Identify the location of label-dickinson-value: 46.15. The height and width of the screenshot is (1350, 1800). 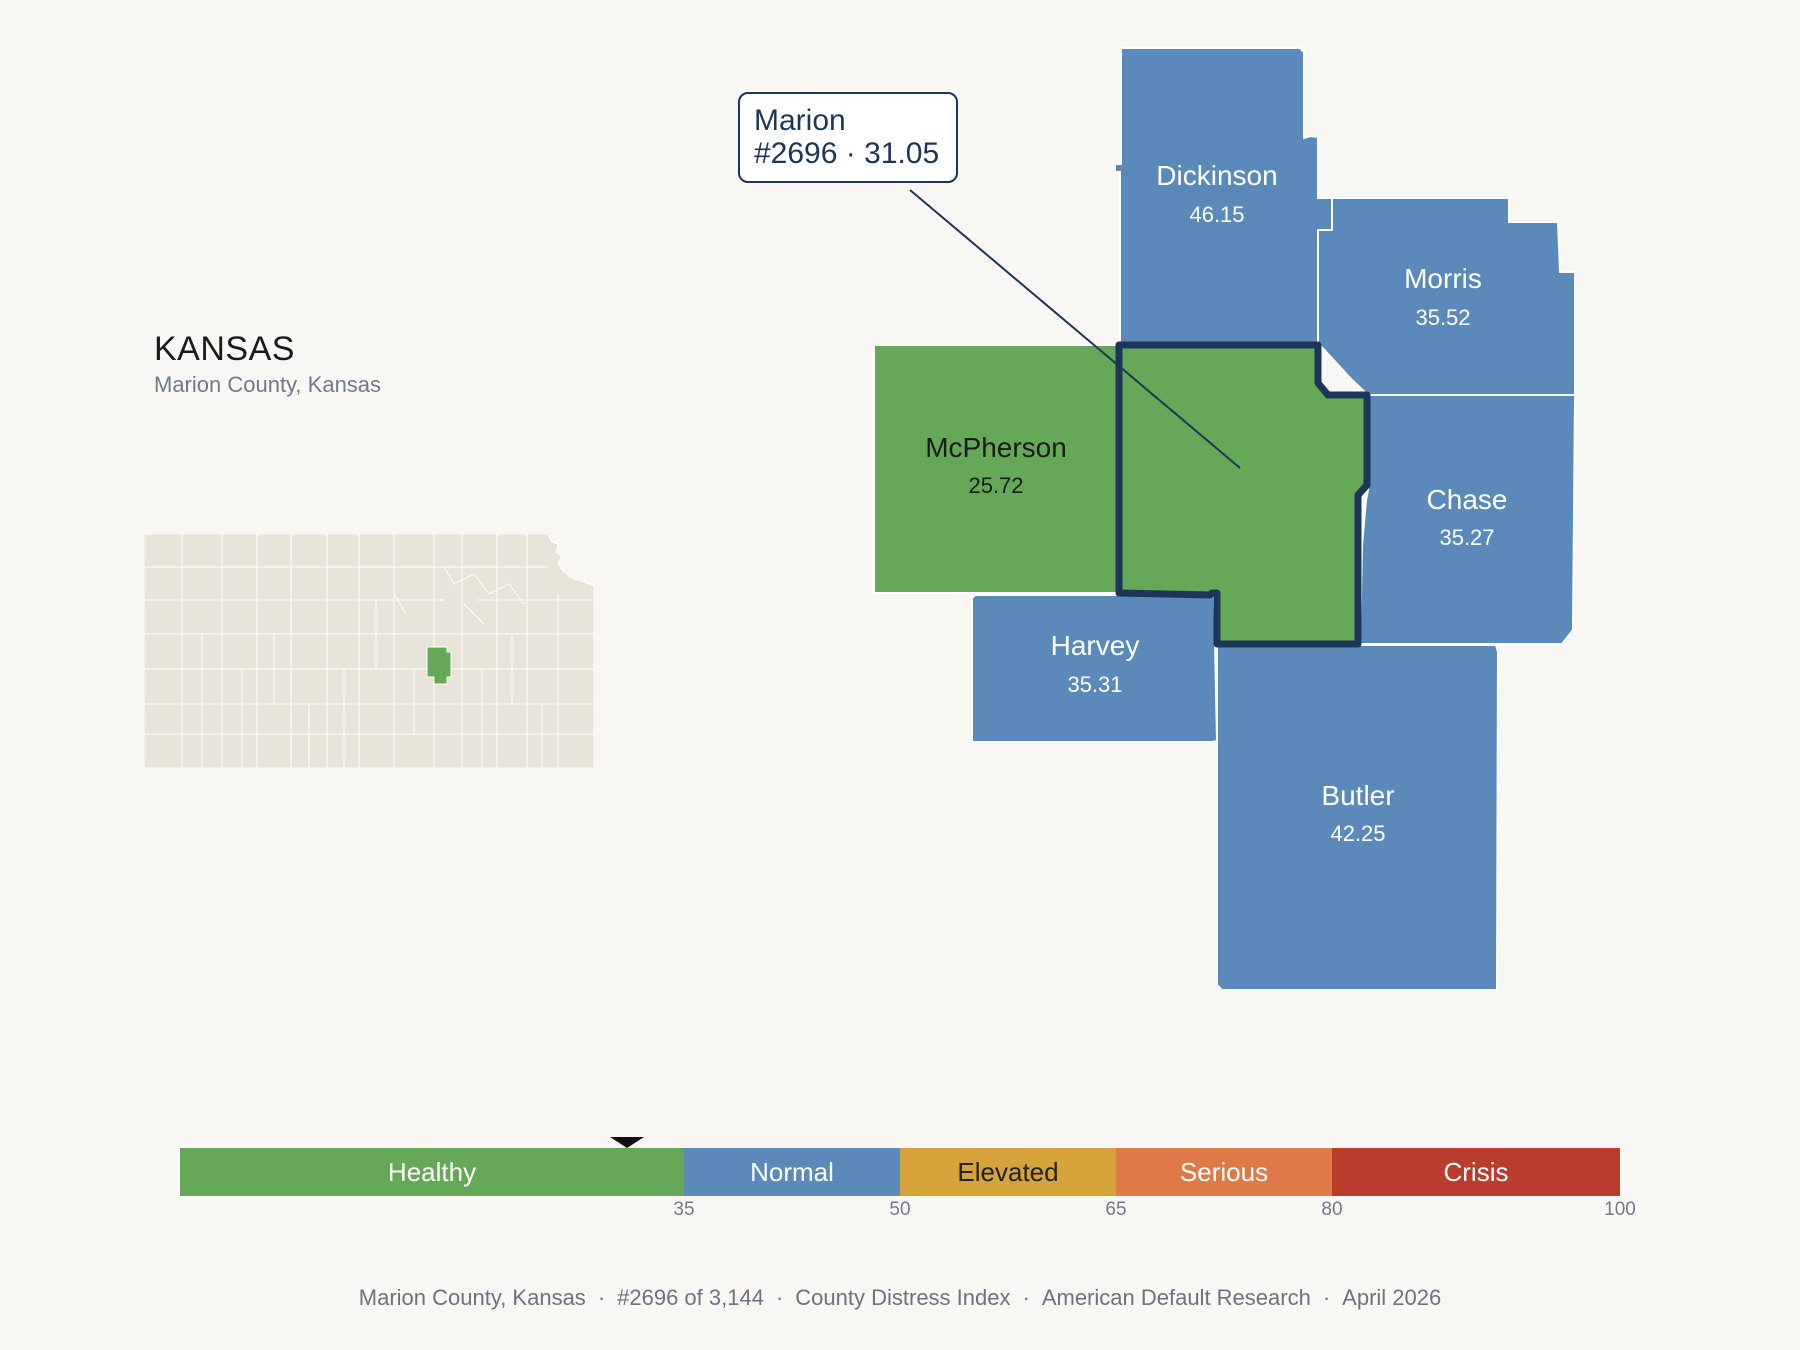
(1216, 214).